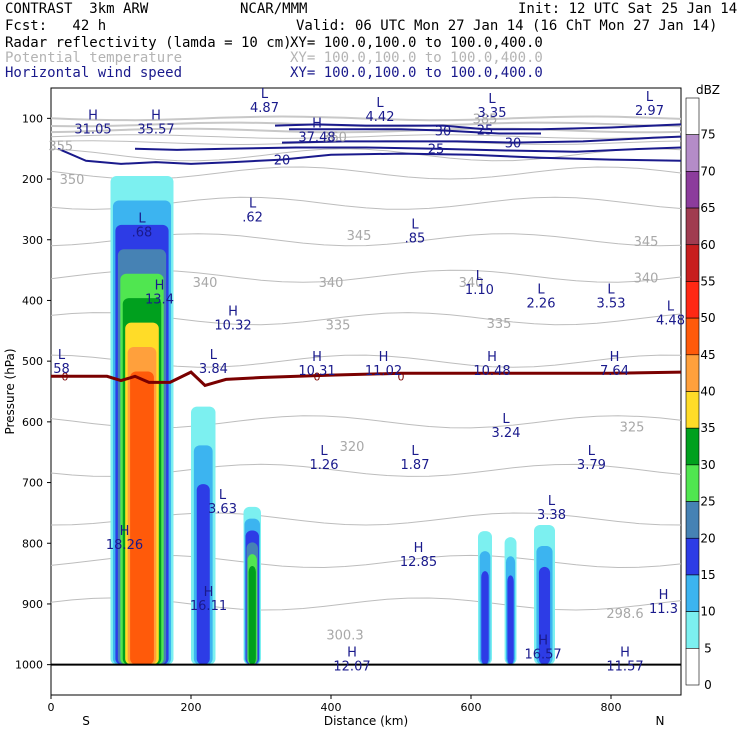  What do you see at coordinates (344, 635) in the screenshot?
I see `theta-label: 300.3` at bounding box center [344, 635].